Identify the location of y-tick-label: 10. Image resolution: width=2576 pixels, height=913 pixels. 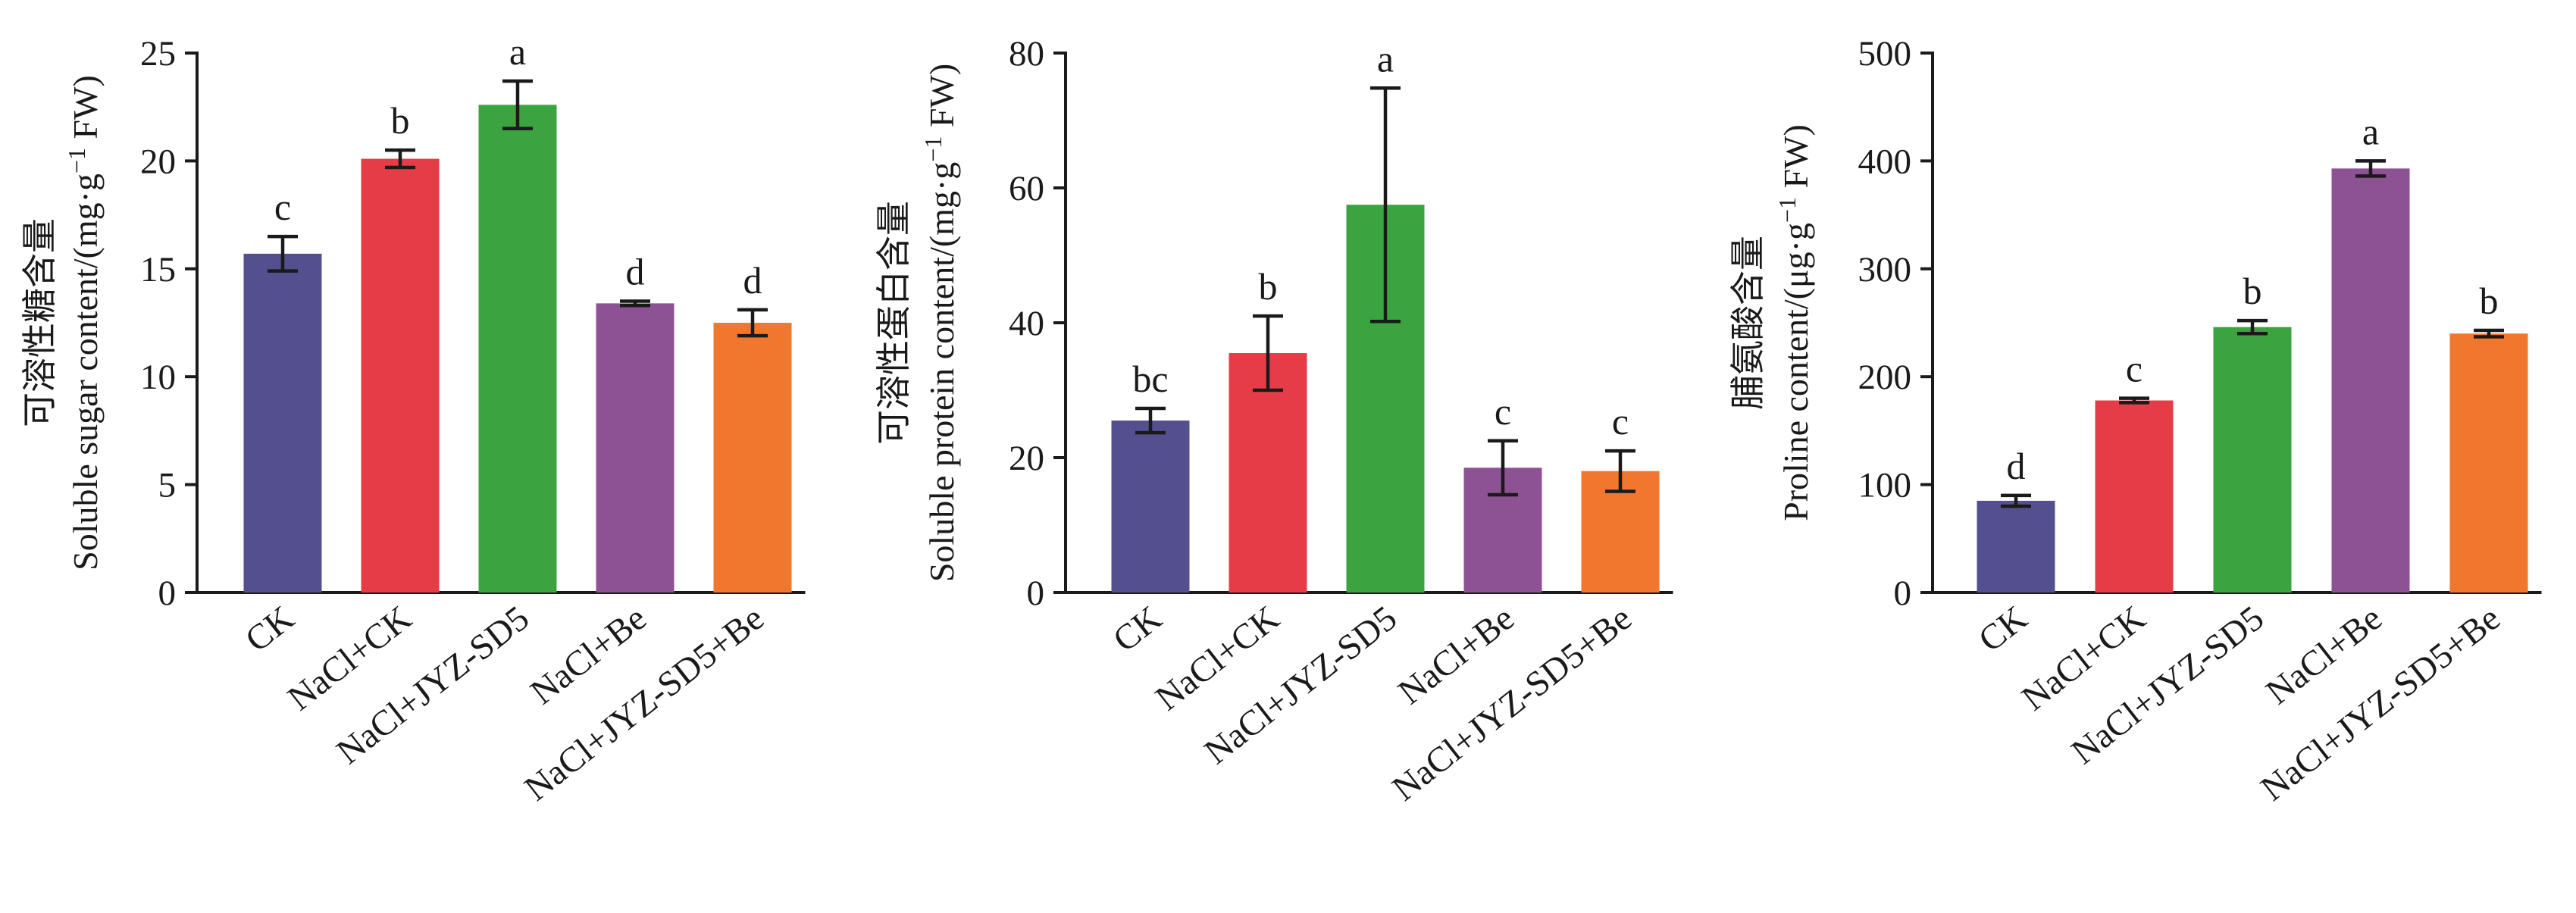
(158, 377).